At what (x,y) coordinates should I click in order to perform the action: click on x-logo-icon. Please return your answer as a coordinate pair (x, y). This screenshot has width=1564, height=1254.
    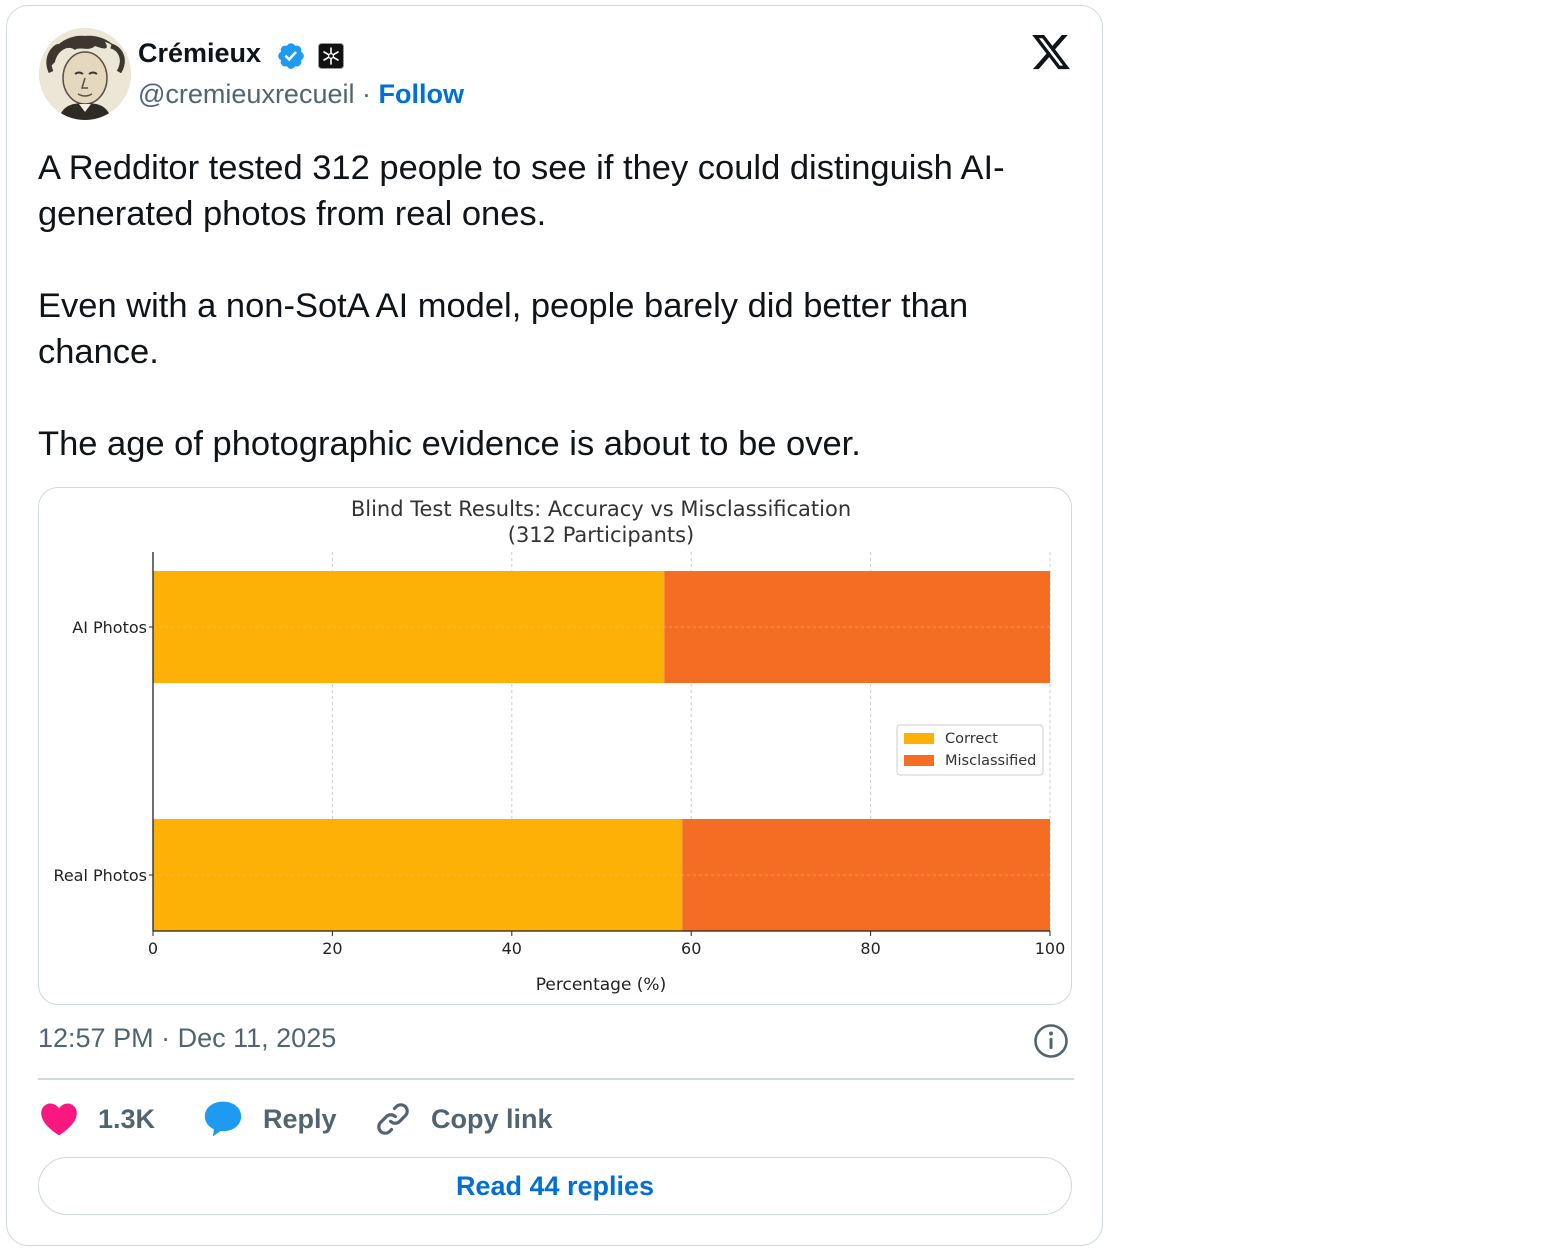
    Looking at the image, I should click on (1051, 52).